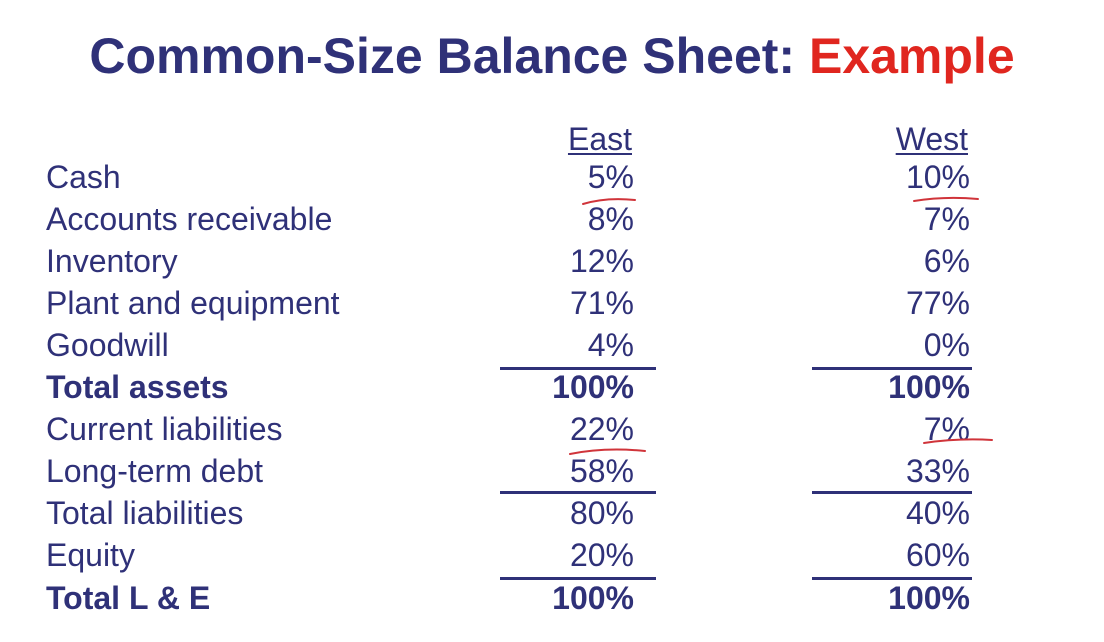 Image resolution: width=1104 pixels, height=642 pixels. What do you see at coordinates (911, 56) in the screenshot?
I see `title-accent: Example` at bounding box center [911, 56].